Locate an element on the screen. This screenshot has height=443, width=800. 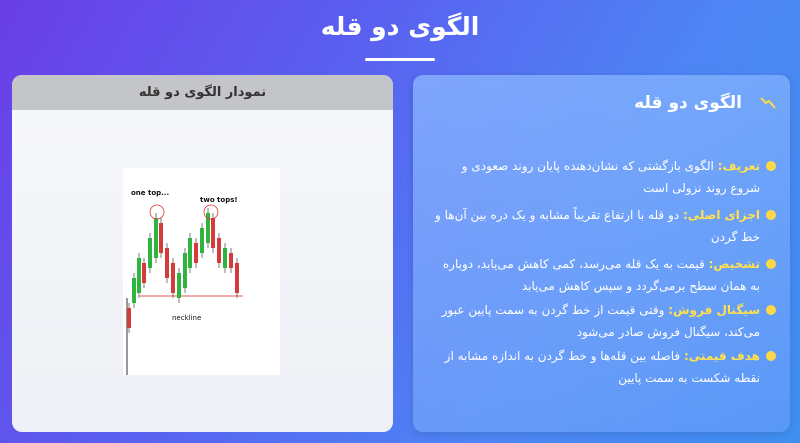
pattern-image: one top... two tops! neckline is located at coordinates (201, 271).